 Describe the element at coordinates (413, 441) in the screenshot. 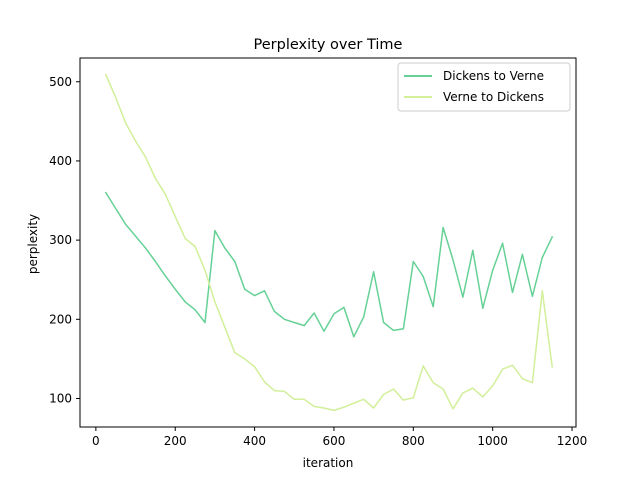

I see `x-tick-label: 800` at that location.